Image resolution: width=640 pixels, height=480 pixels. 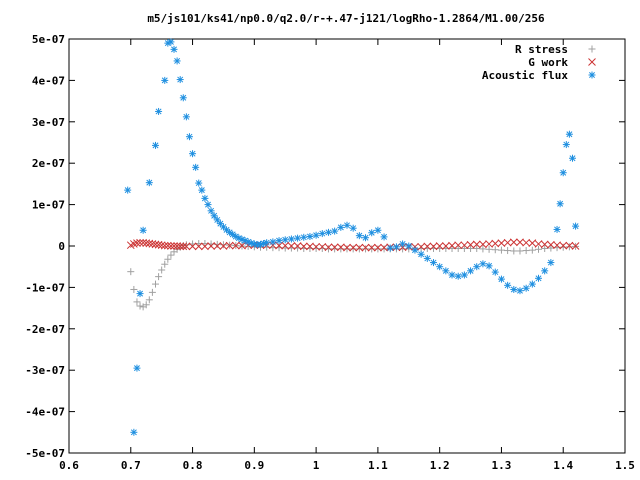 What do you see at coordinates (48, 122) in the screenshot?
I see `y-tick-label: 3e-07` at bounding box center [48, 122].